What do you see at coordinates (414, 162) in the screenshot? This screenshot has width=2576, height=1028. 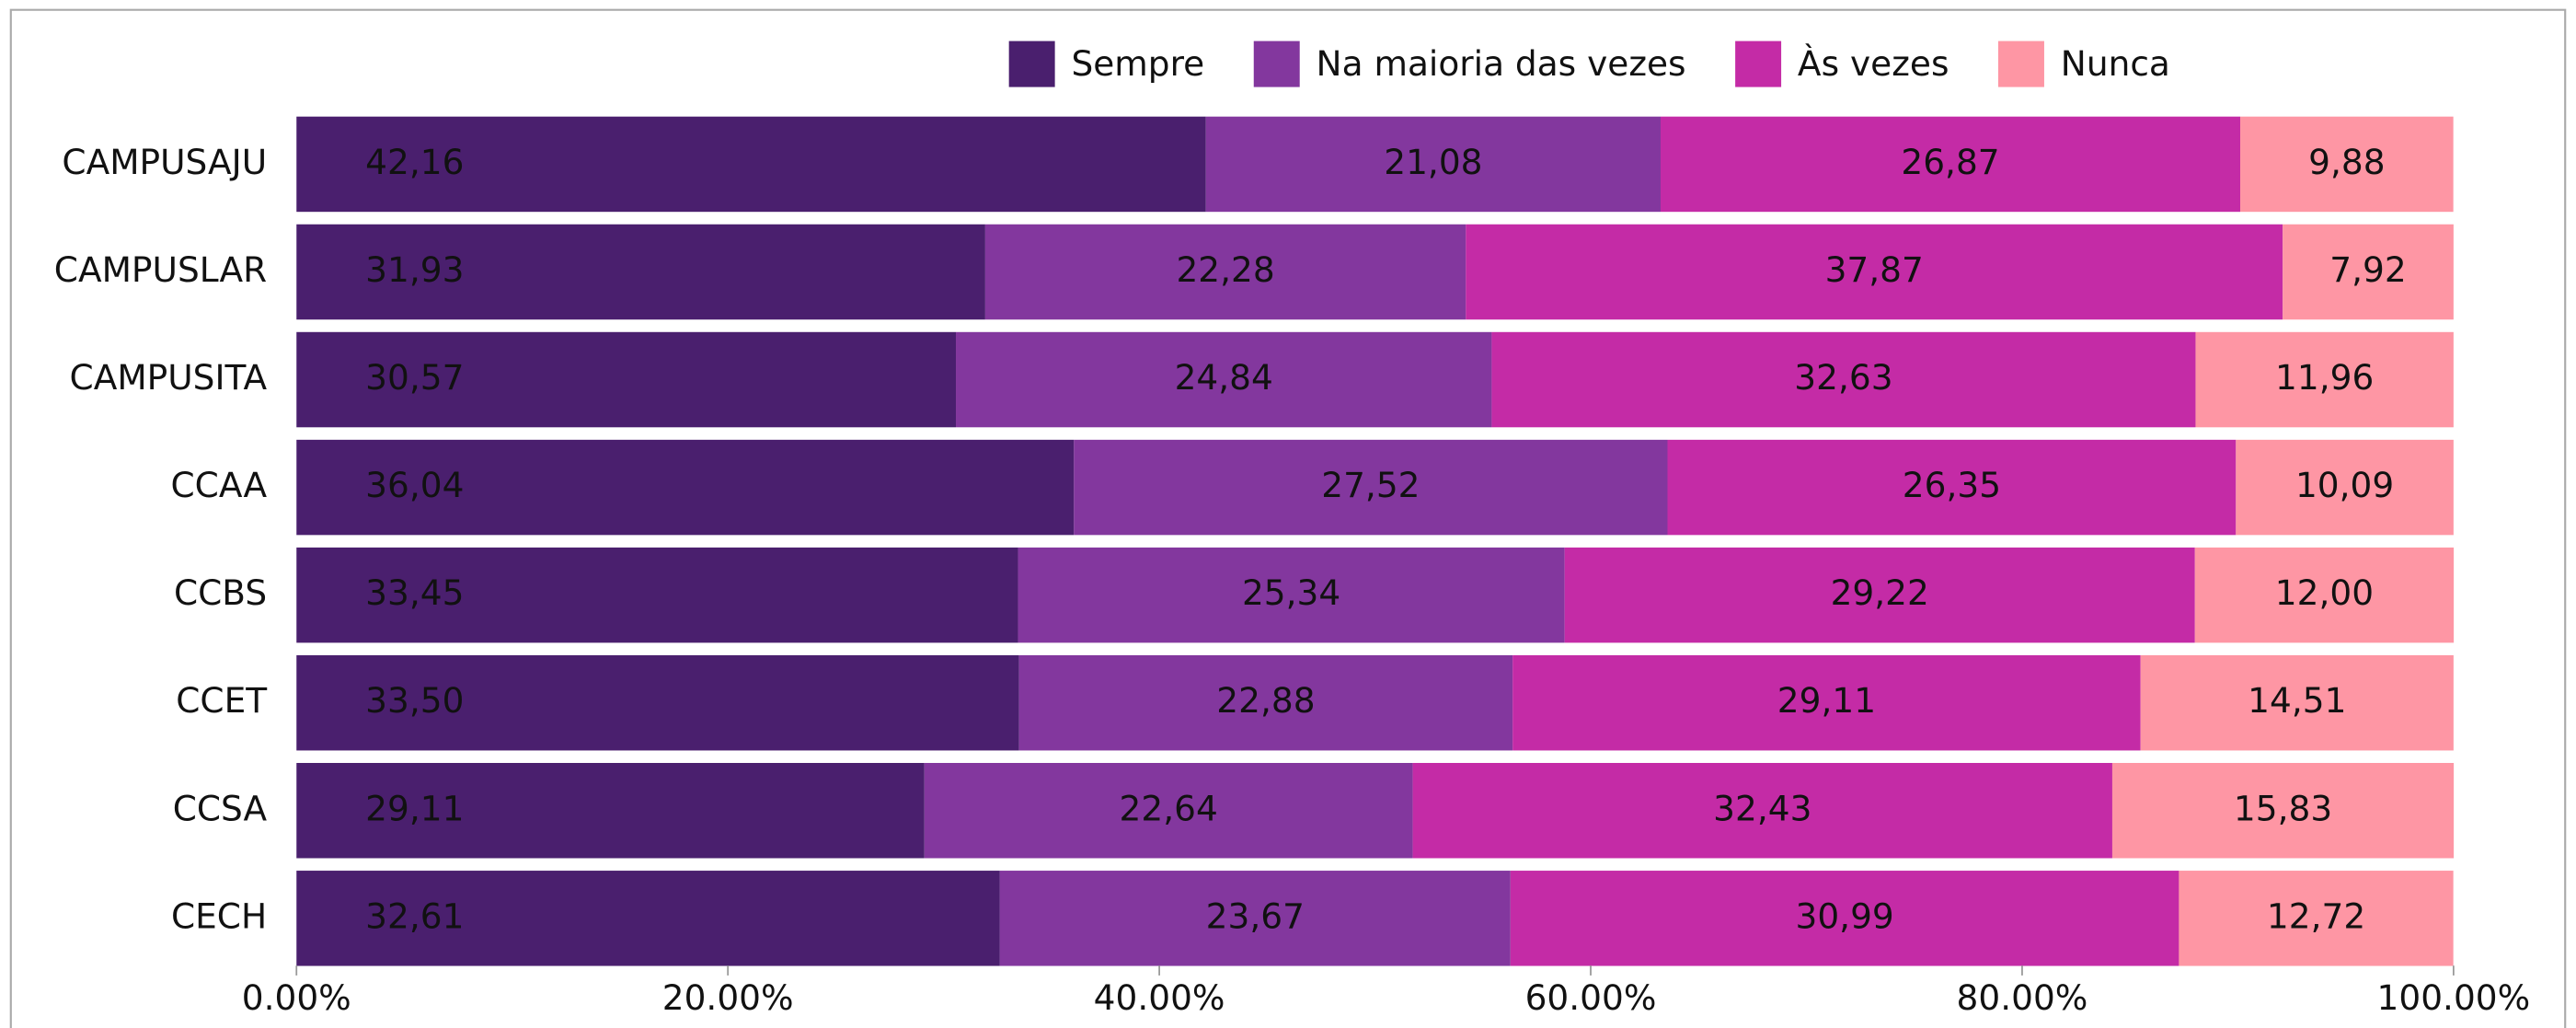 I see `data-label: 42,16` at bounding box center [414, 162].